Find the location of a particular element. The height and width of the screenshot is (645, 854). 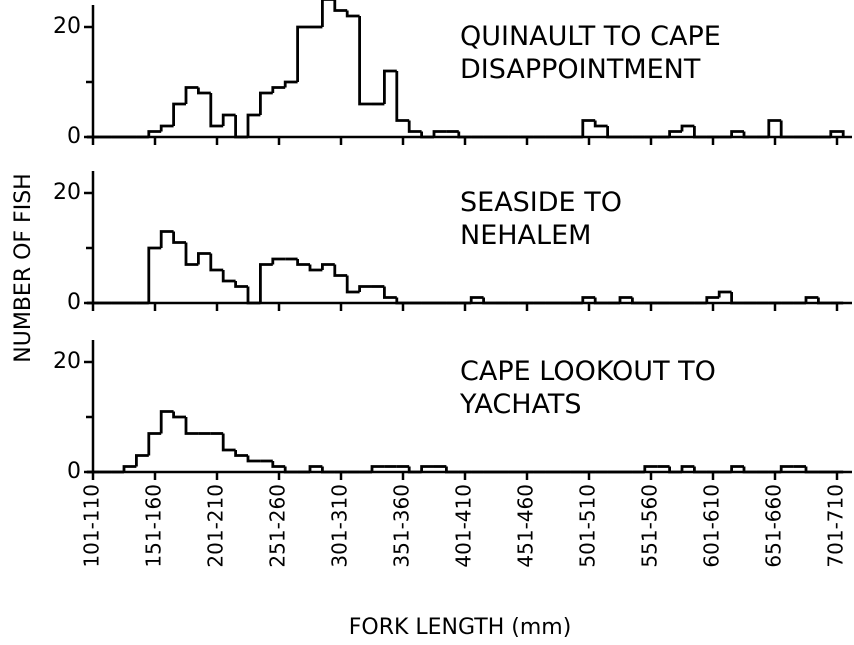

x-tick-label: 151-160 is located at coordinates (154, 526).